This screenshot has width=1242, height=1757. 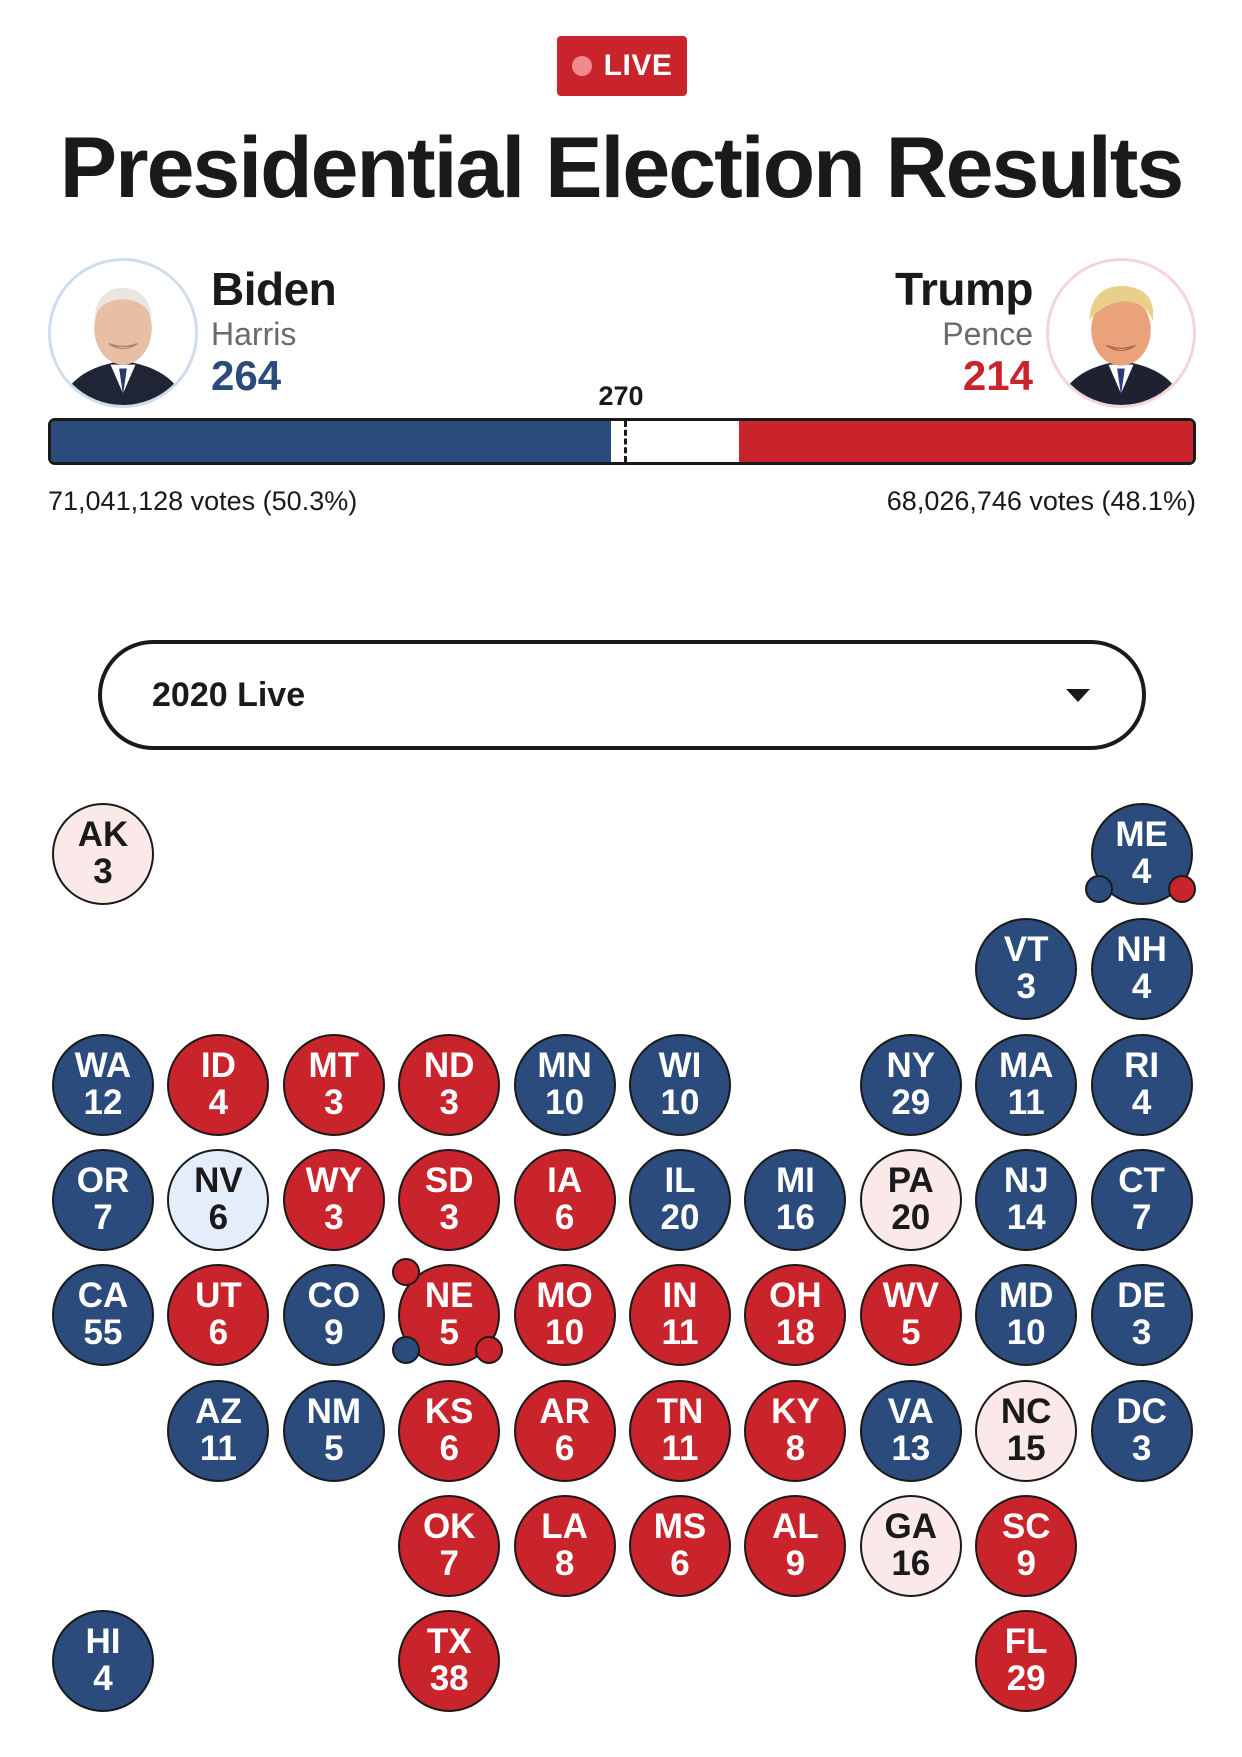 I want to click on candidate-portrait-icon, so click(x=123, y=333).